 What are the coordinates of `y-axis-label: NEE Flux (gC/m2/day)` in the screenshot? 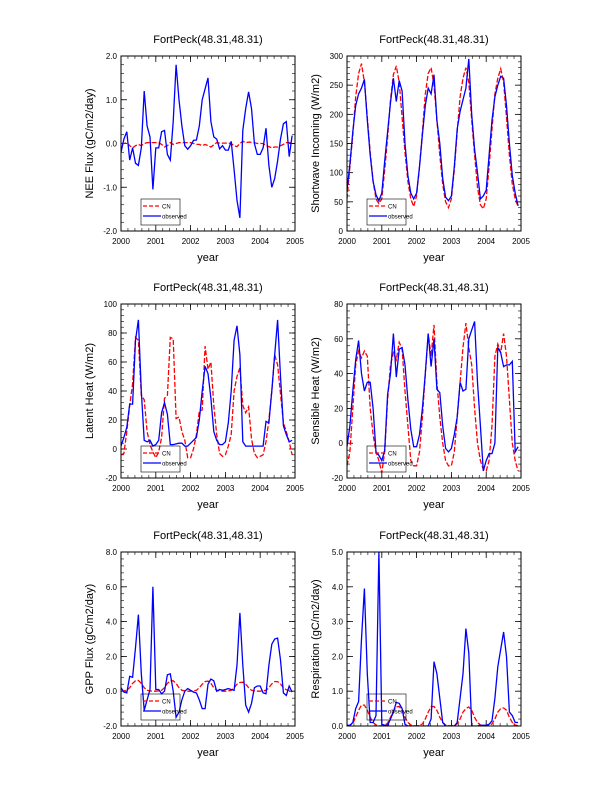 It's located at (90, 143).